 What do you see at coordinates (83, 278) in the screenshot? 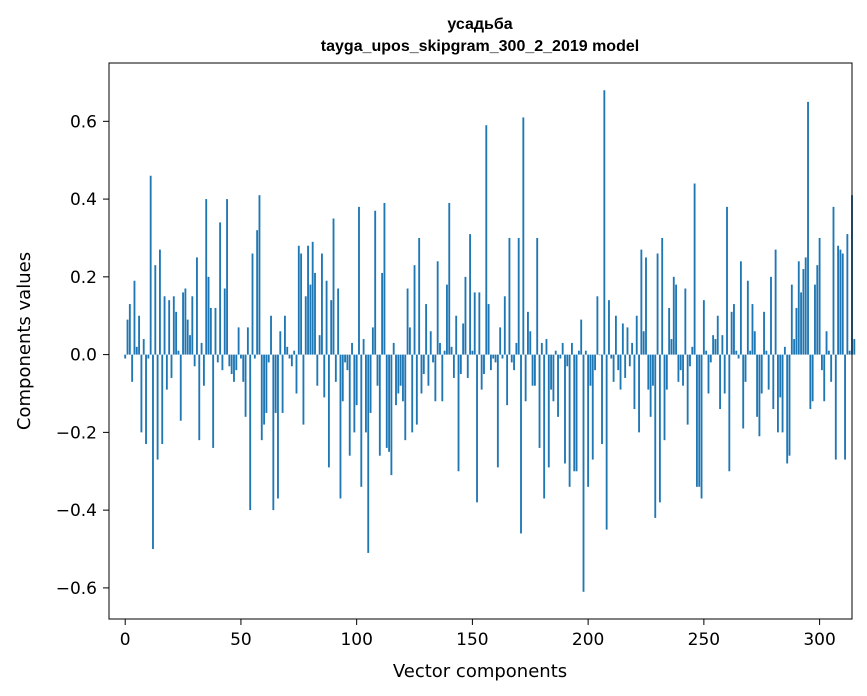
I see `y-tick-label: 0.2` at bounding box center [83, 278].